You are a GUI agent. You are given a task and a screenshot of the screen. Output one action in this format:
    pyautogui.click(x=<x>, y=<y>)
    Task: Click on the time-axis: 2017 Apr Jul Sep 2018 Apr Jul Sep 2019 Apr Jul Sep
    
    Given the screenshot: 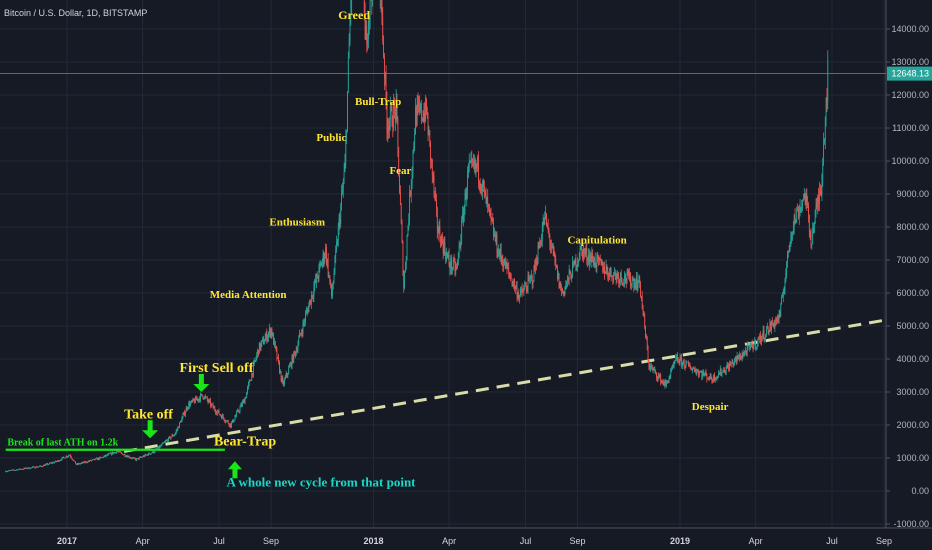 What is the action you would take?
    pyautogui.click(x=474, y=541)
    